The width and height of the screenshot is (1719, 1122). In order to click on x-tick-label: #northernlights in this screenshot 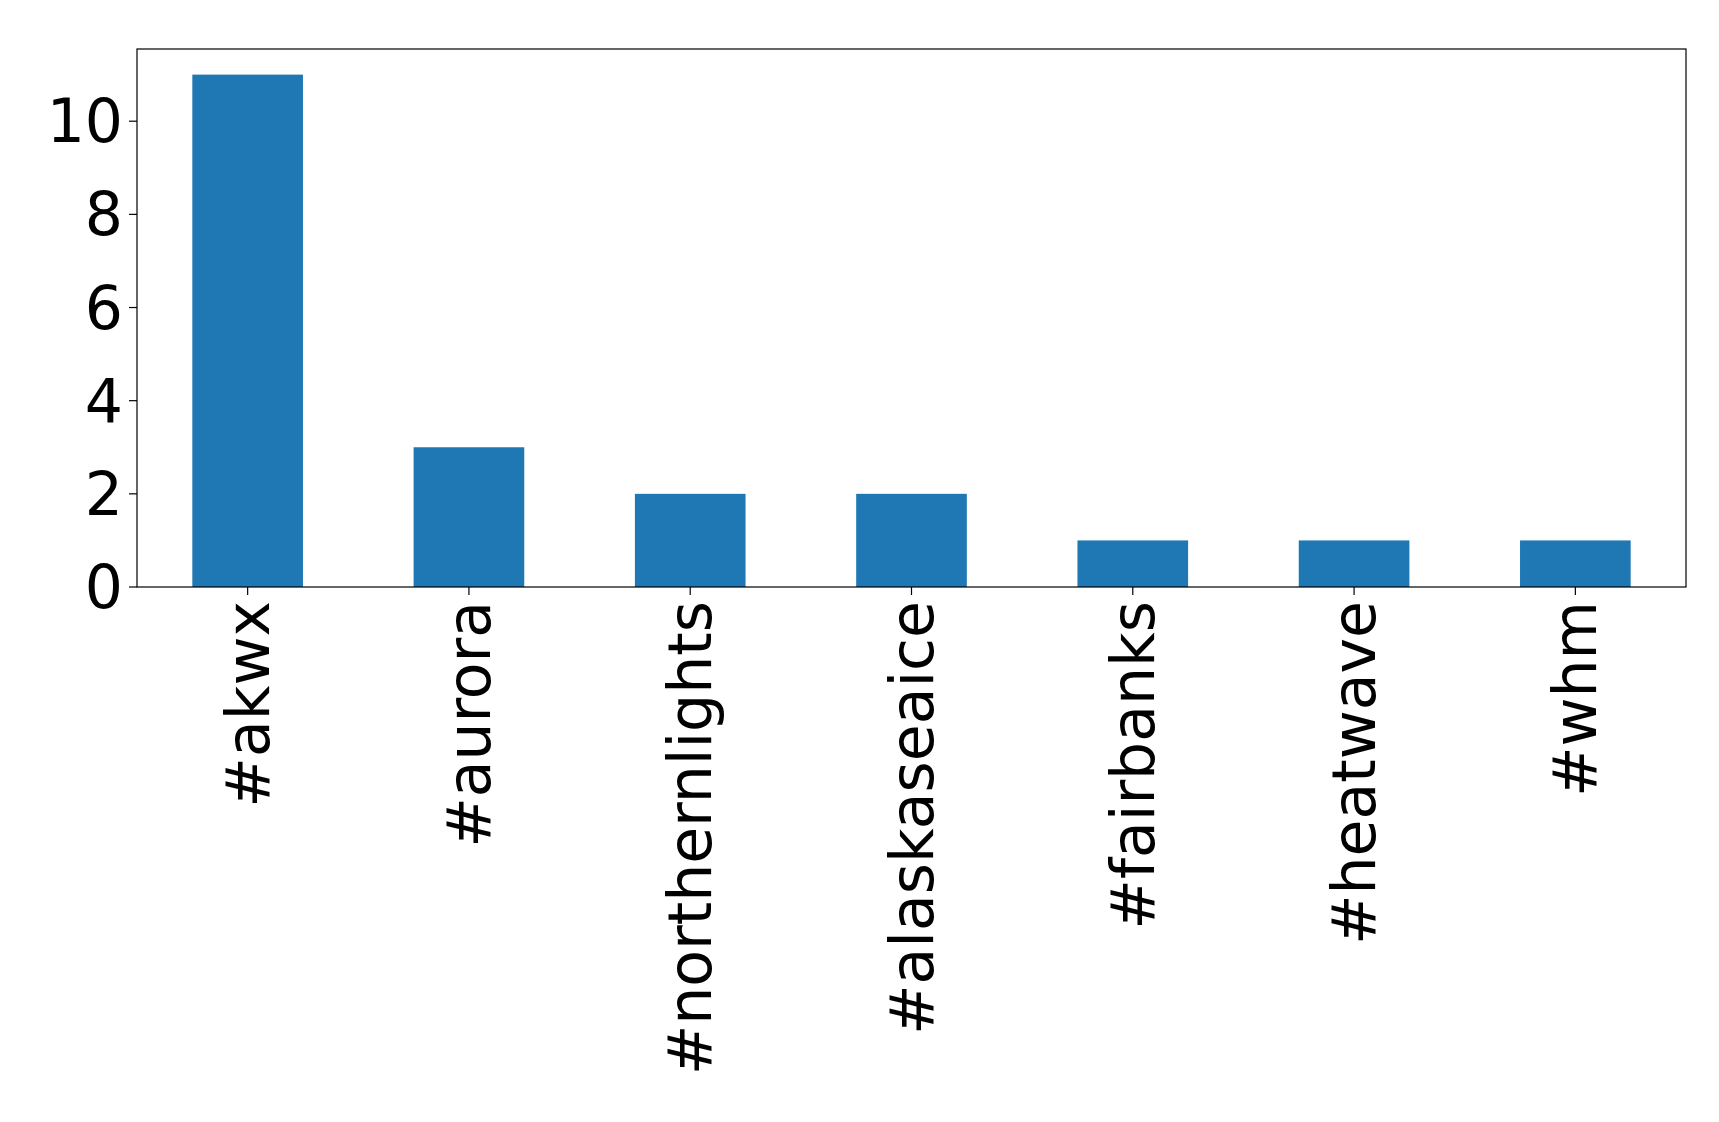, I will do `click(690, 838)`.